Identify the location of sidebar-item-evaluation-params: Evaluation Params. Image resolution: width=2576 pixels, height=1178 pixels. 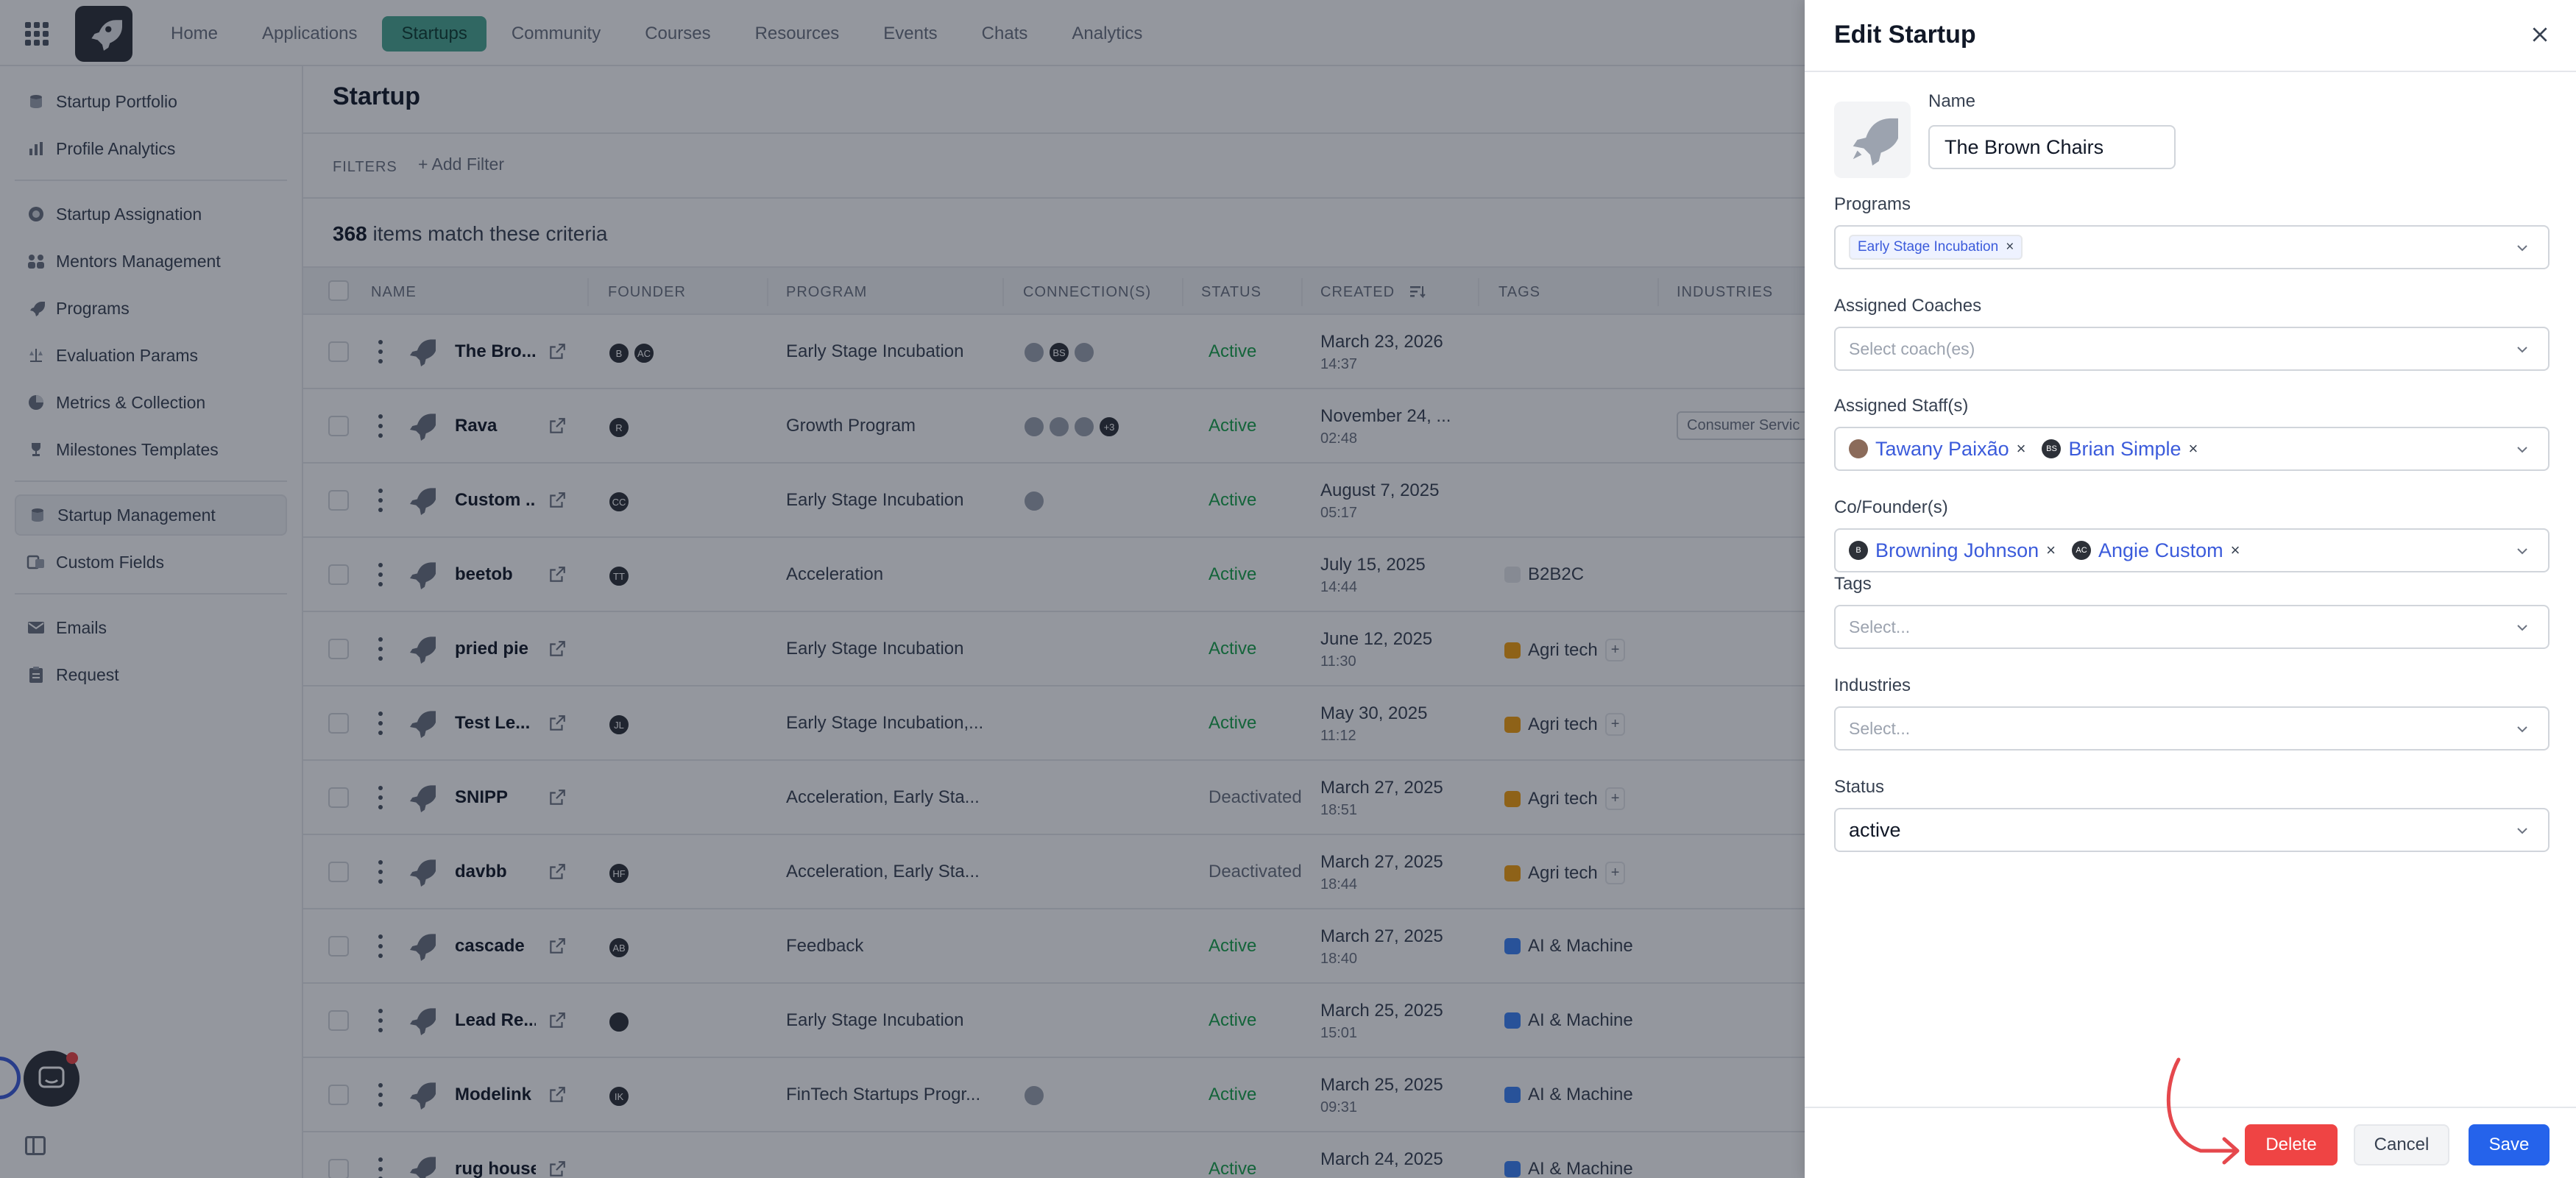
(151, 355).